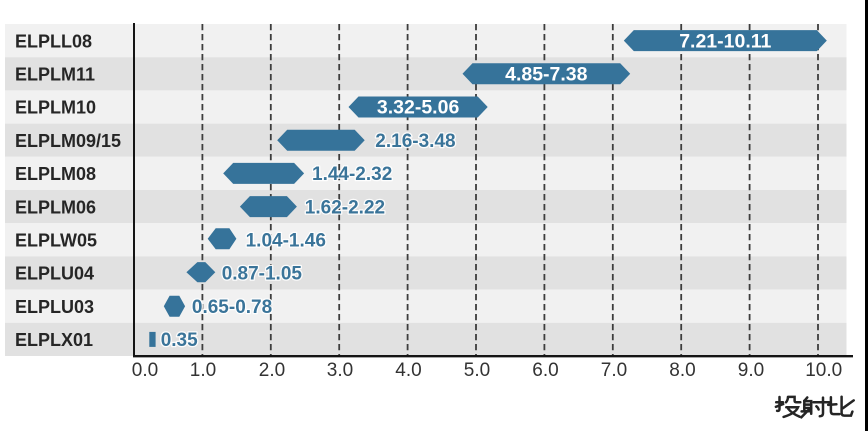 This screenshot has width=868, height=431. I want to click on svg-text: 1.44-2.32, so click(352, 174).